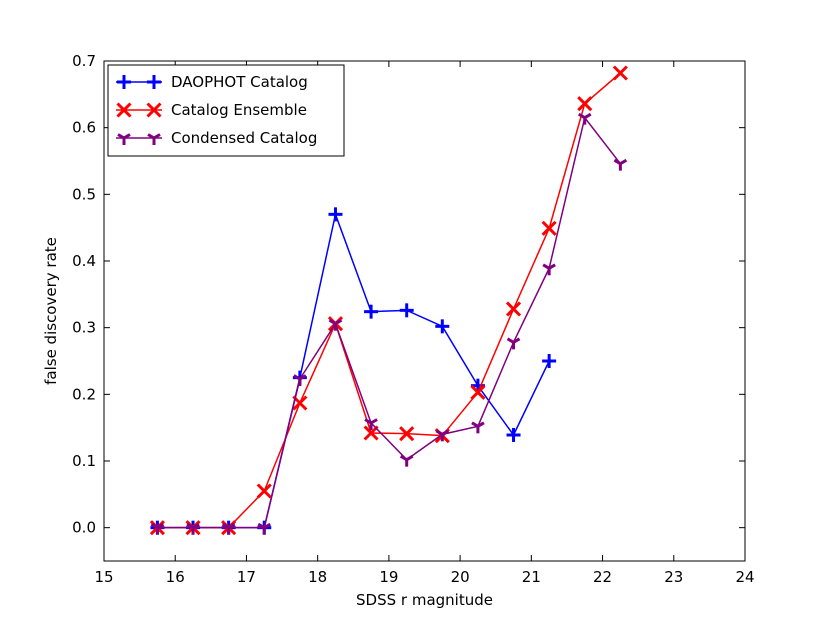  What do you see at coordinates (51, 311) in the screenshot?
I see `y-axis-label: false discovery rate` at bounding box center [51, 311].